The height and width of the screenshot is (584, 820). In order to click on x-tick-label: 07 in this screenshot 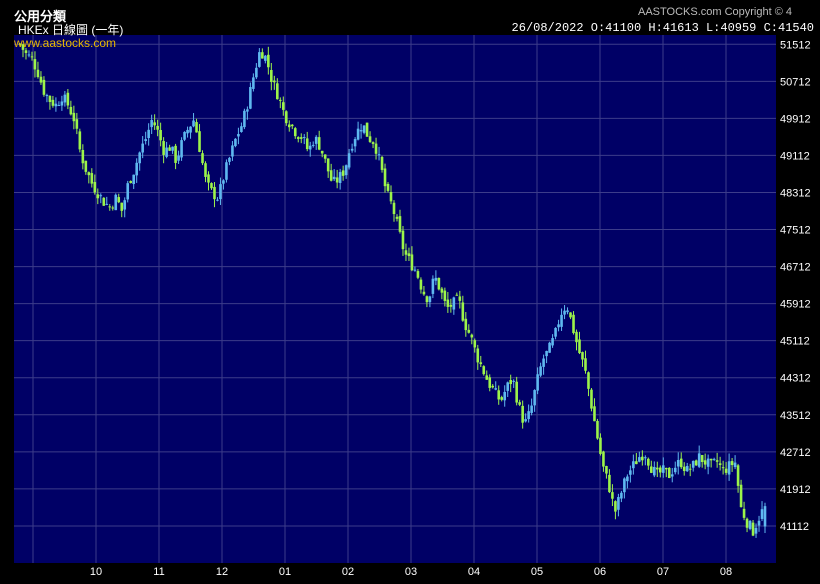, I will do `click(663, 572)`.